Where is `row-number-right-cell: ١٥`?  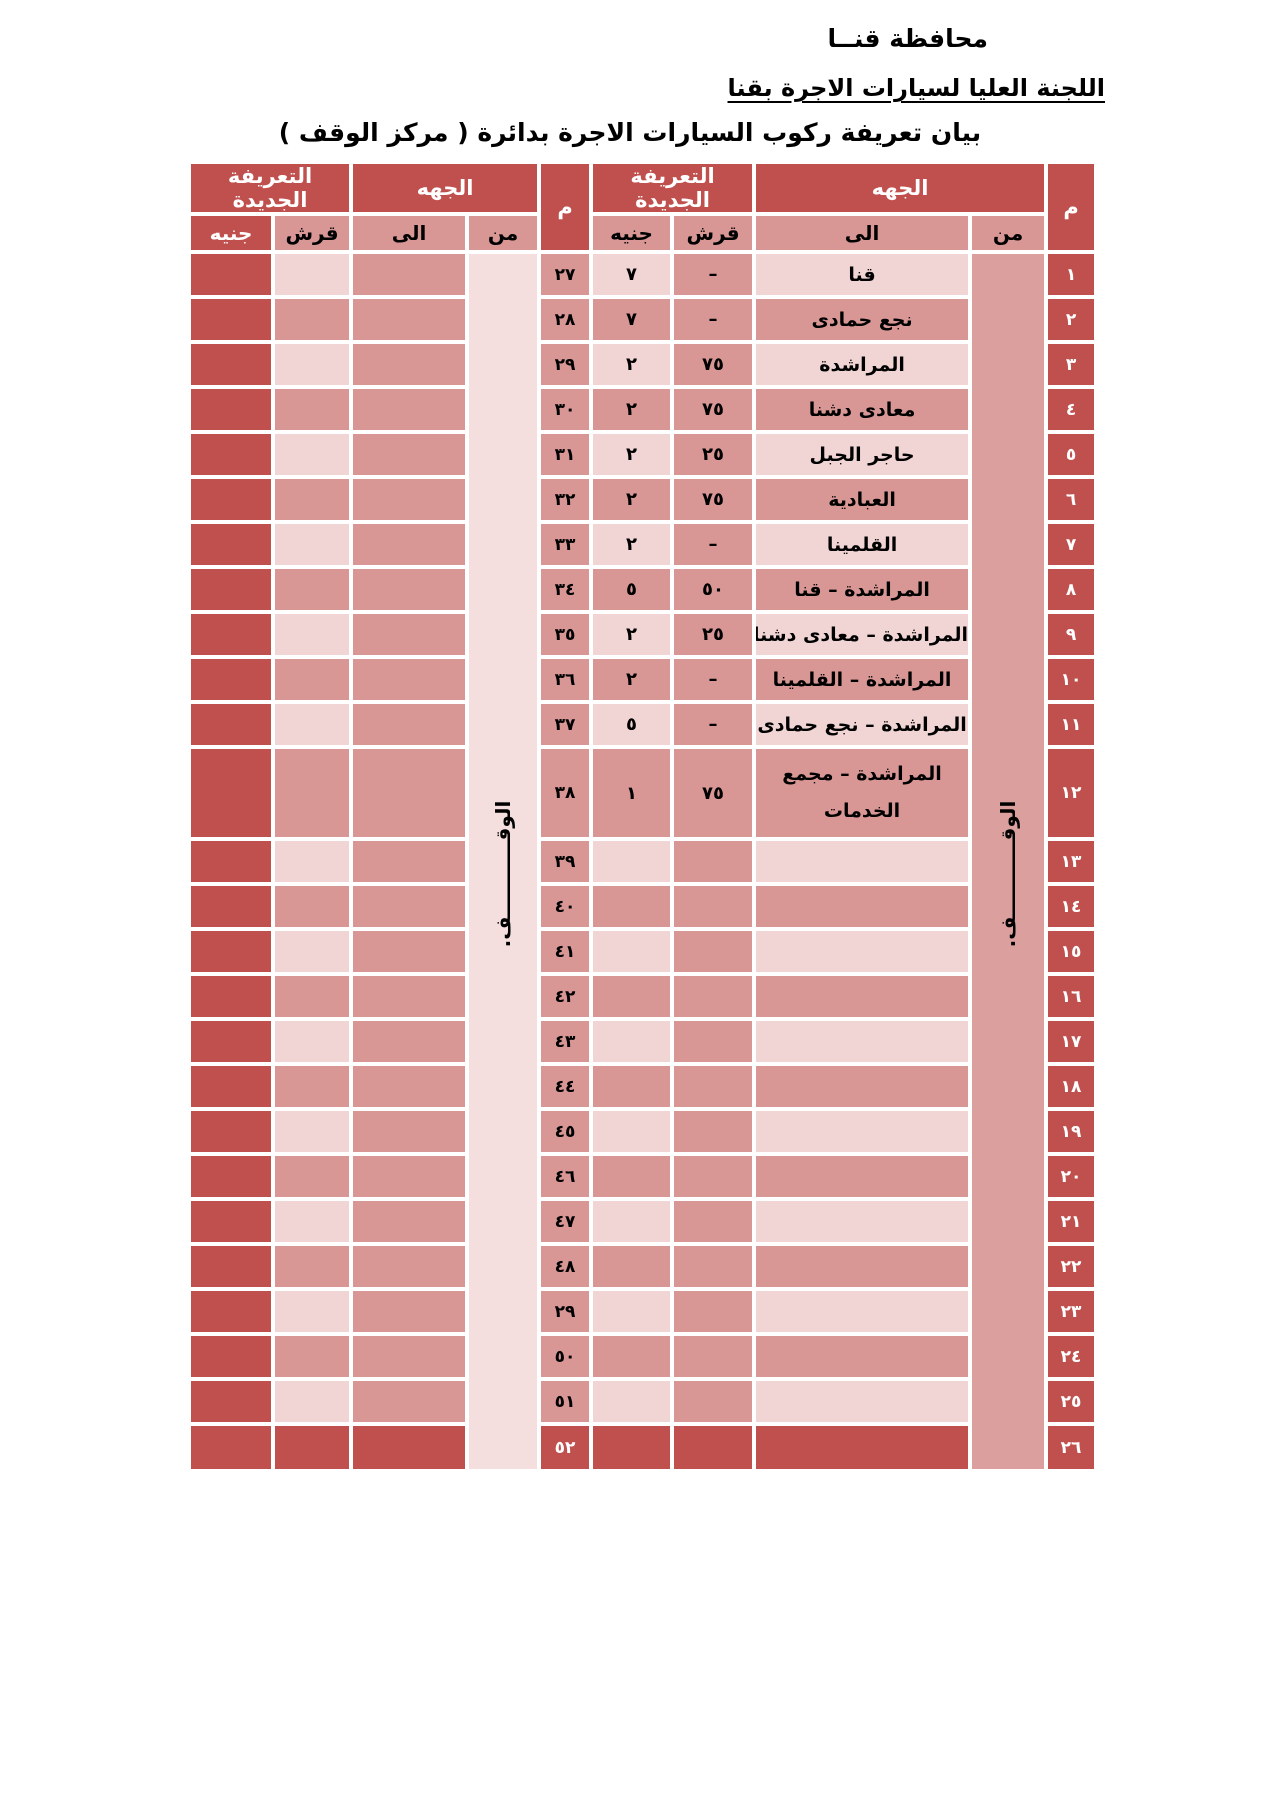 row-number-right-cell: ١٥ is located at coordinates (1071, 951).